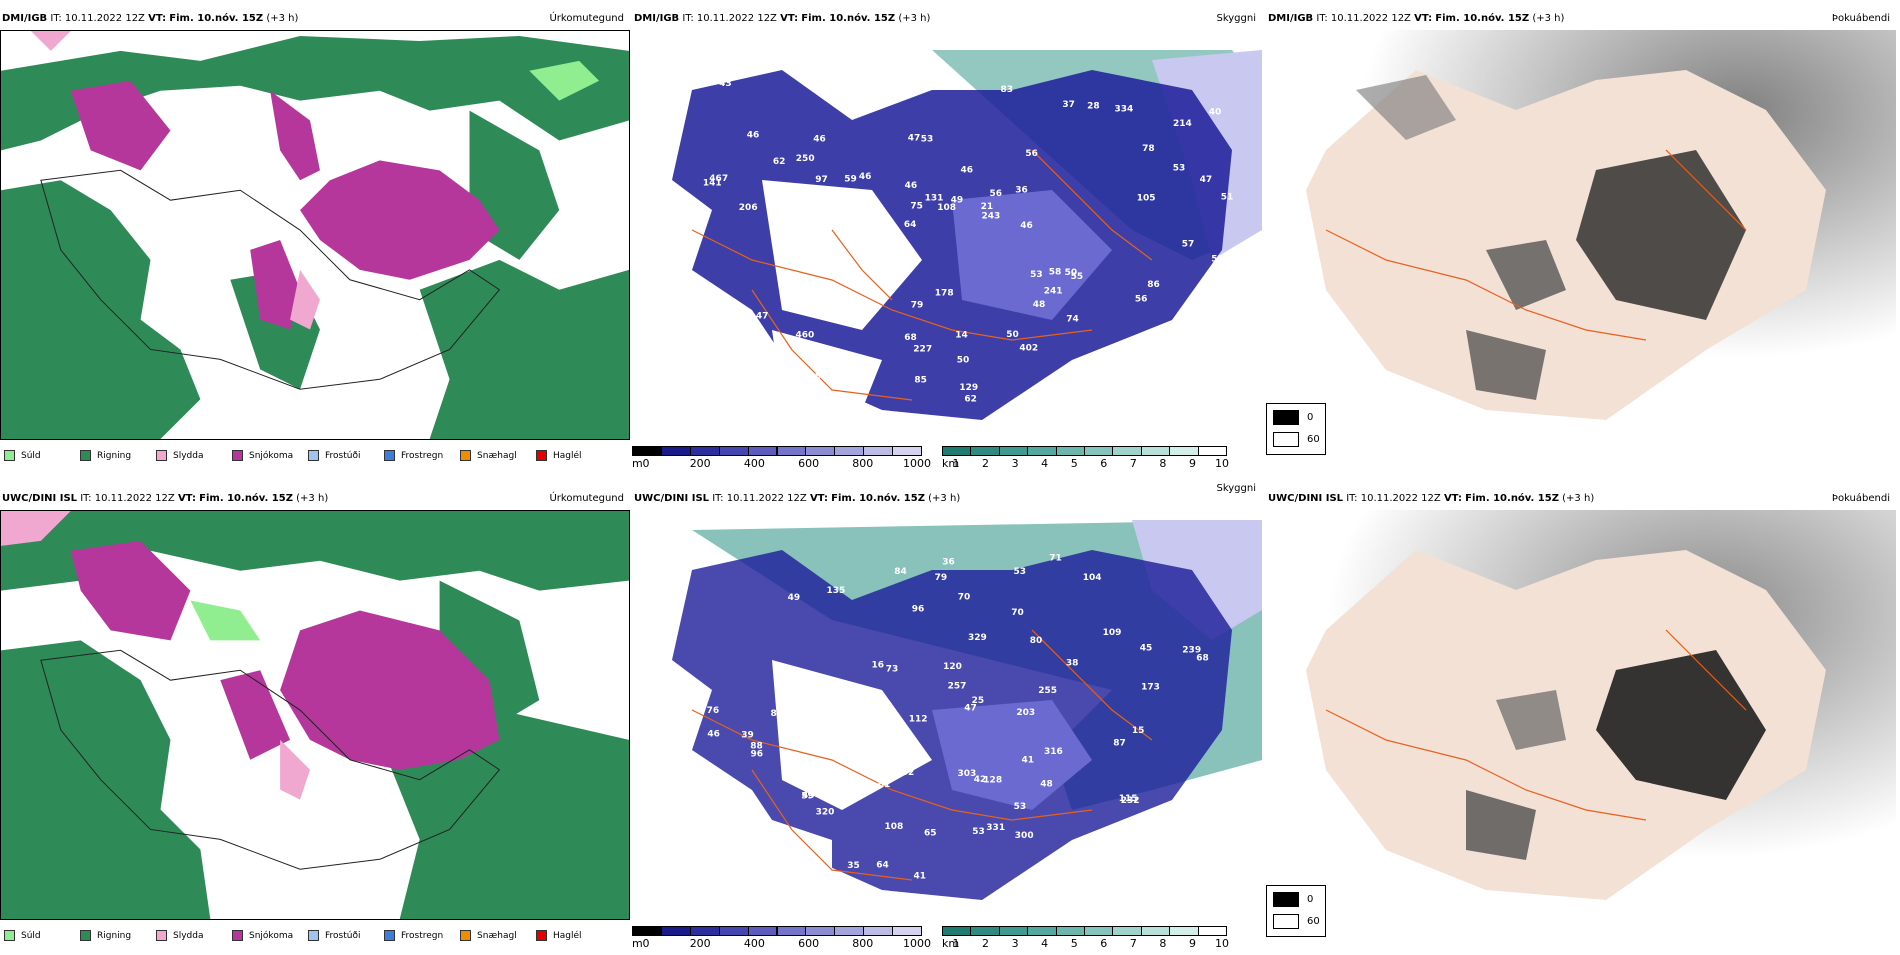 The height and width of the screenshot is (955, 1900). What do you see at coordinates (1055, 559) in the screenshot?
I see `visibility-value-label: 71` at bounding box center [1055, 559].